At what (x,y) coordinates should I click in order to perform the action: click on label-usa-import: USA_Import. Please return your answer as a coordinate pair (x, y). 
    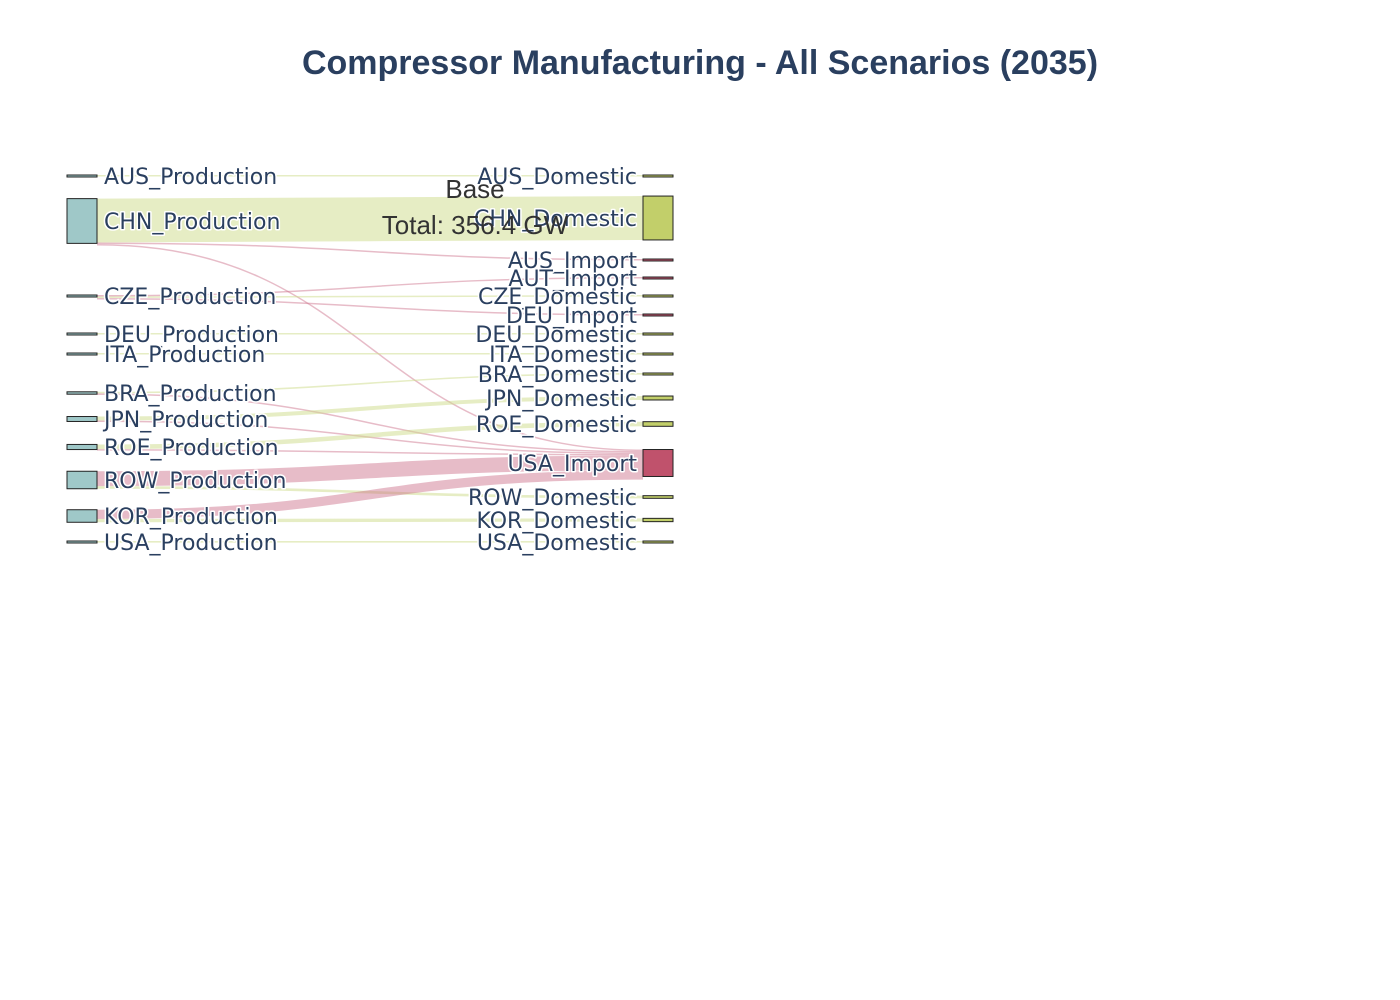
    Looking at the image, I should click on (572, 464).